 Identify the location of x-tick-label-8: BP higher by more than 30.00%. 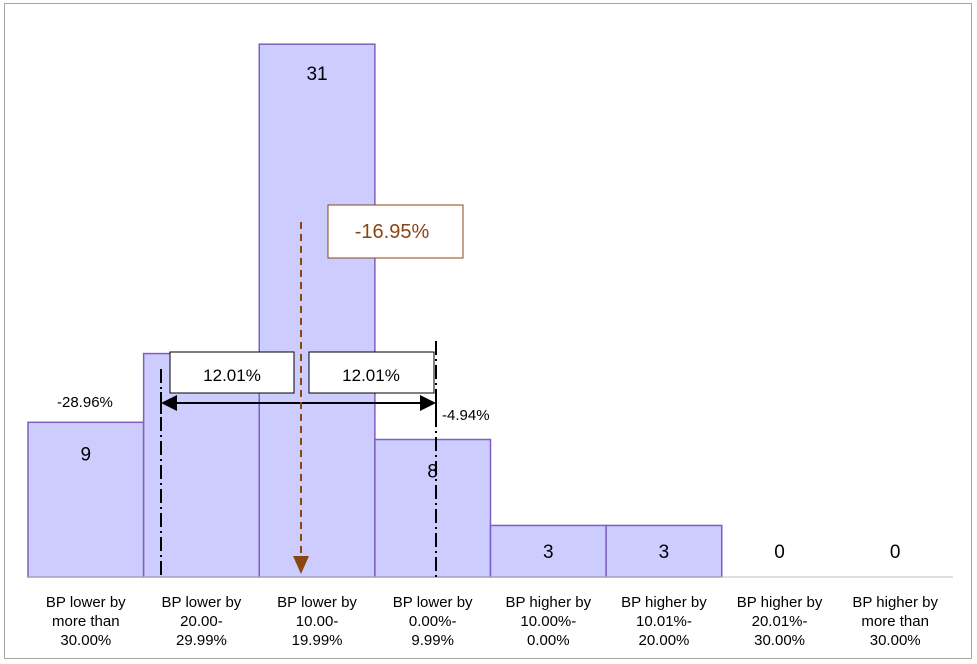
(895, 621).